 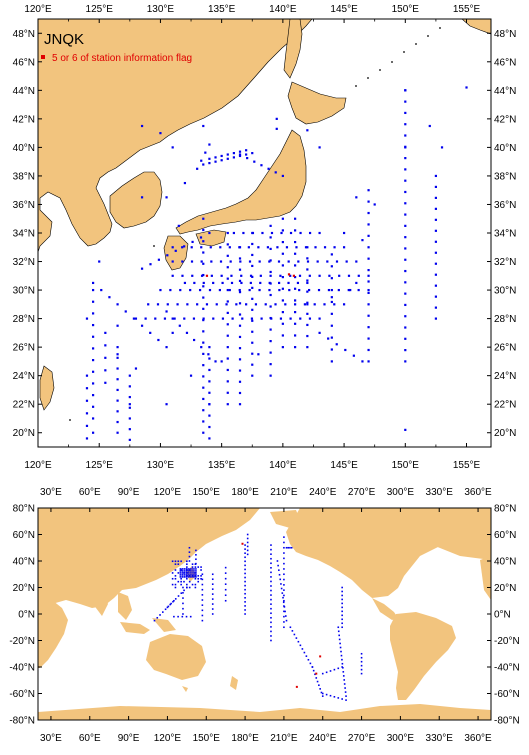 I want to click on global-x-tick-label-bottom: 150°E, so click(x=207, y=738).